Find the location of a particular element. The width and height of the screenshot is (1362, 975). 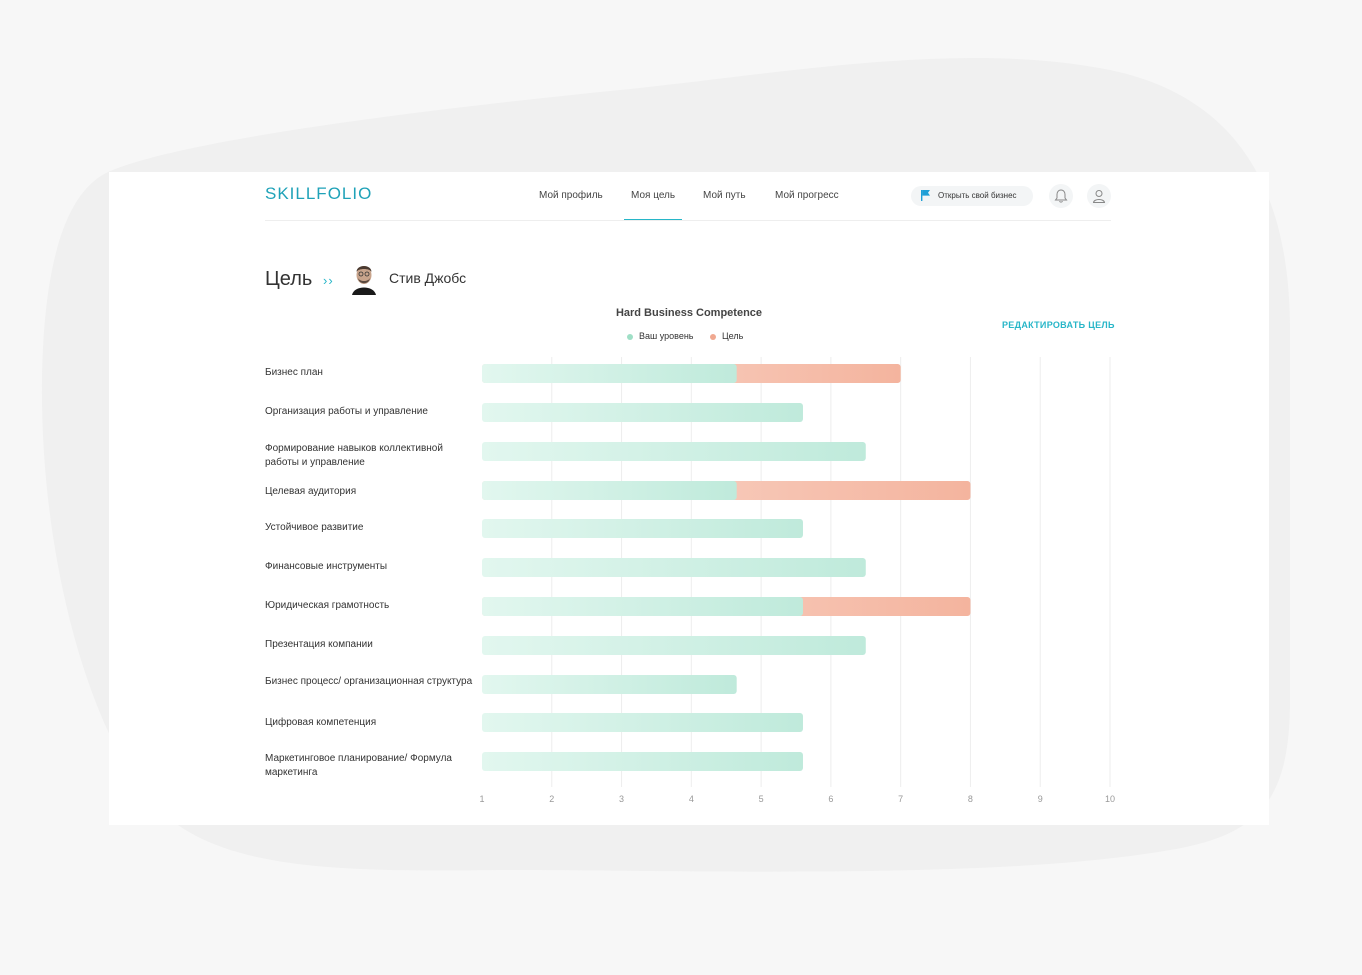

row-label: Финансовые инструменты is located at coordinates (326, 566).